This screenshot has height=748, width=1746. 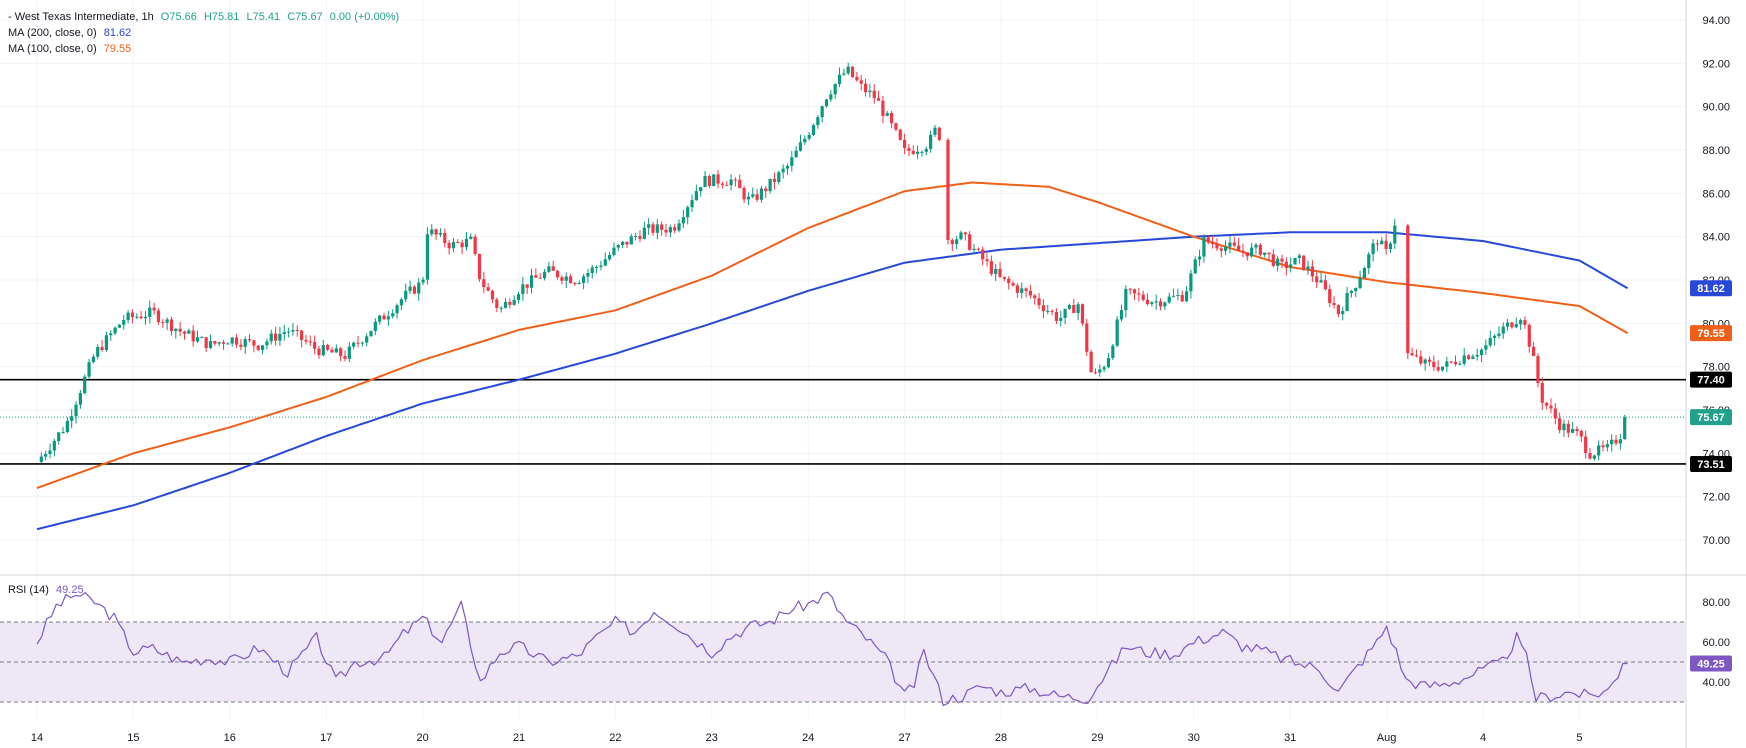 What do you see at coordinates (422, 738) in the screenshot?
I see `time-tick-label: 20` at bounding box center [422, 738].